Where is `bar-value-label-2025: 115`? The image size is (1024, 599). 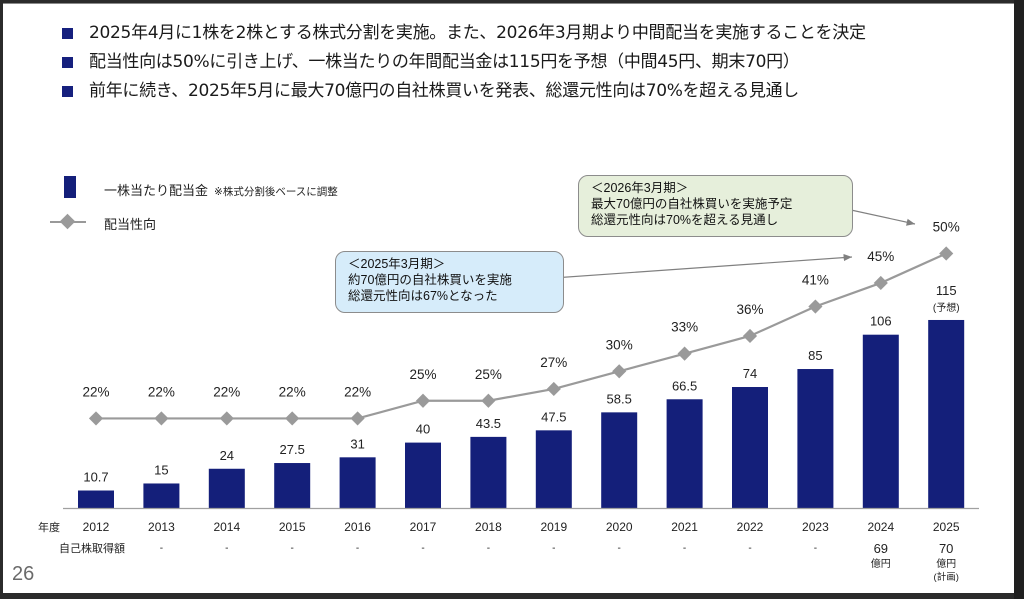
bar-value-label-2025: 115 is located at coordinates (946, 290).